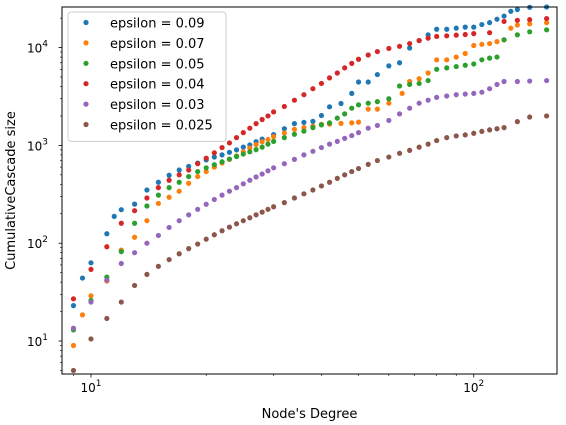  I want to click on legend-label: epsilon = 0.03, so click(157, 105).